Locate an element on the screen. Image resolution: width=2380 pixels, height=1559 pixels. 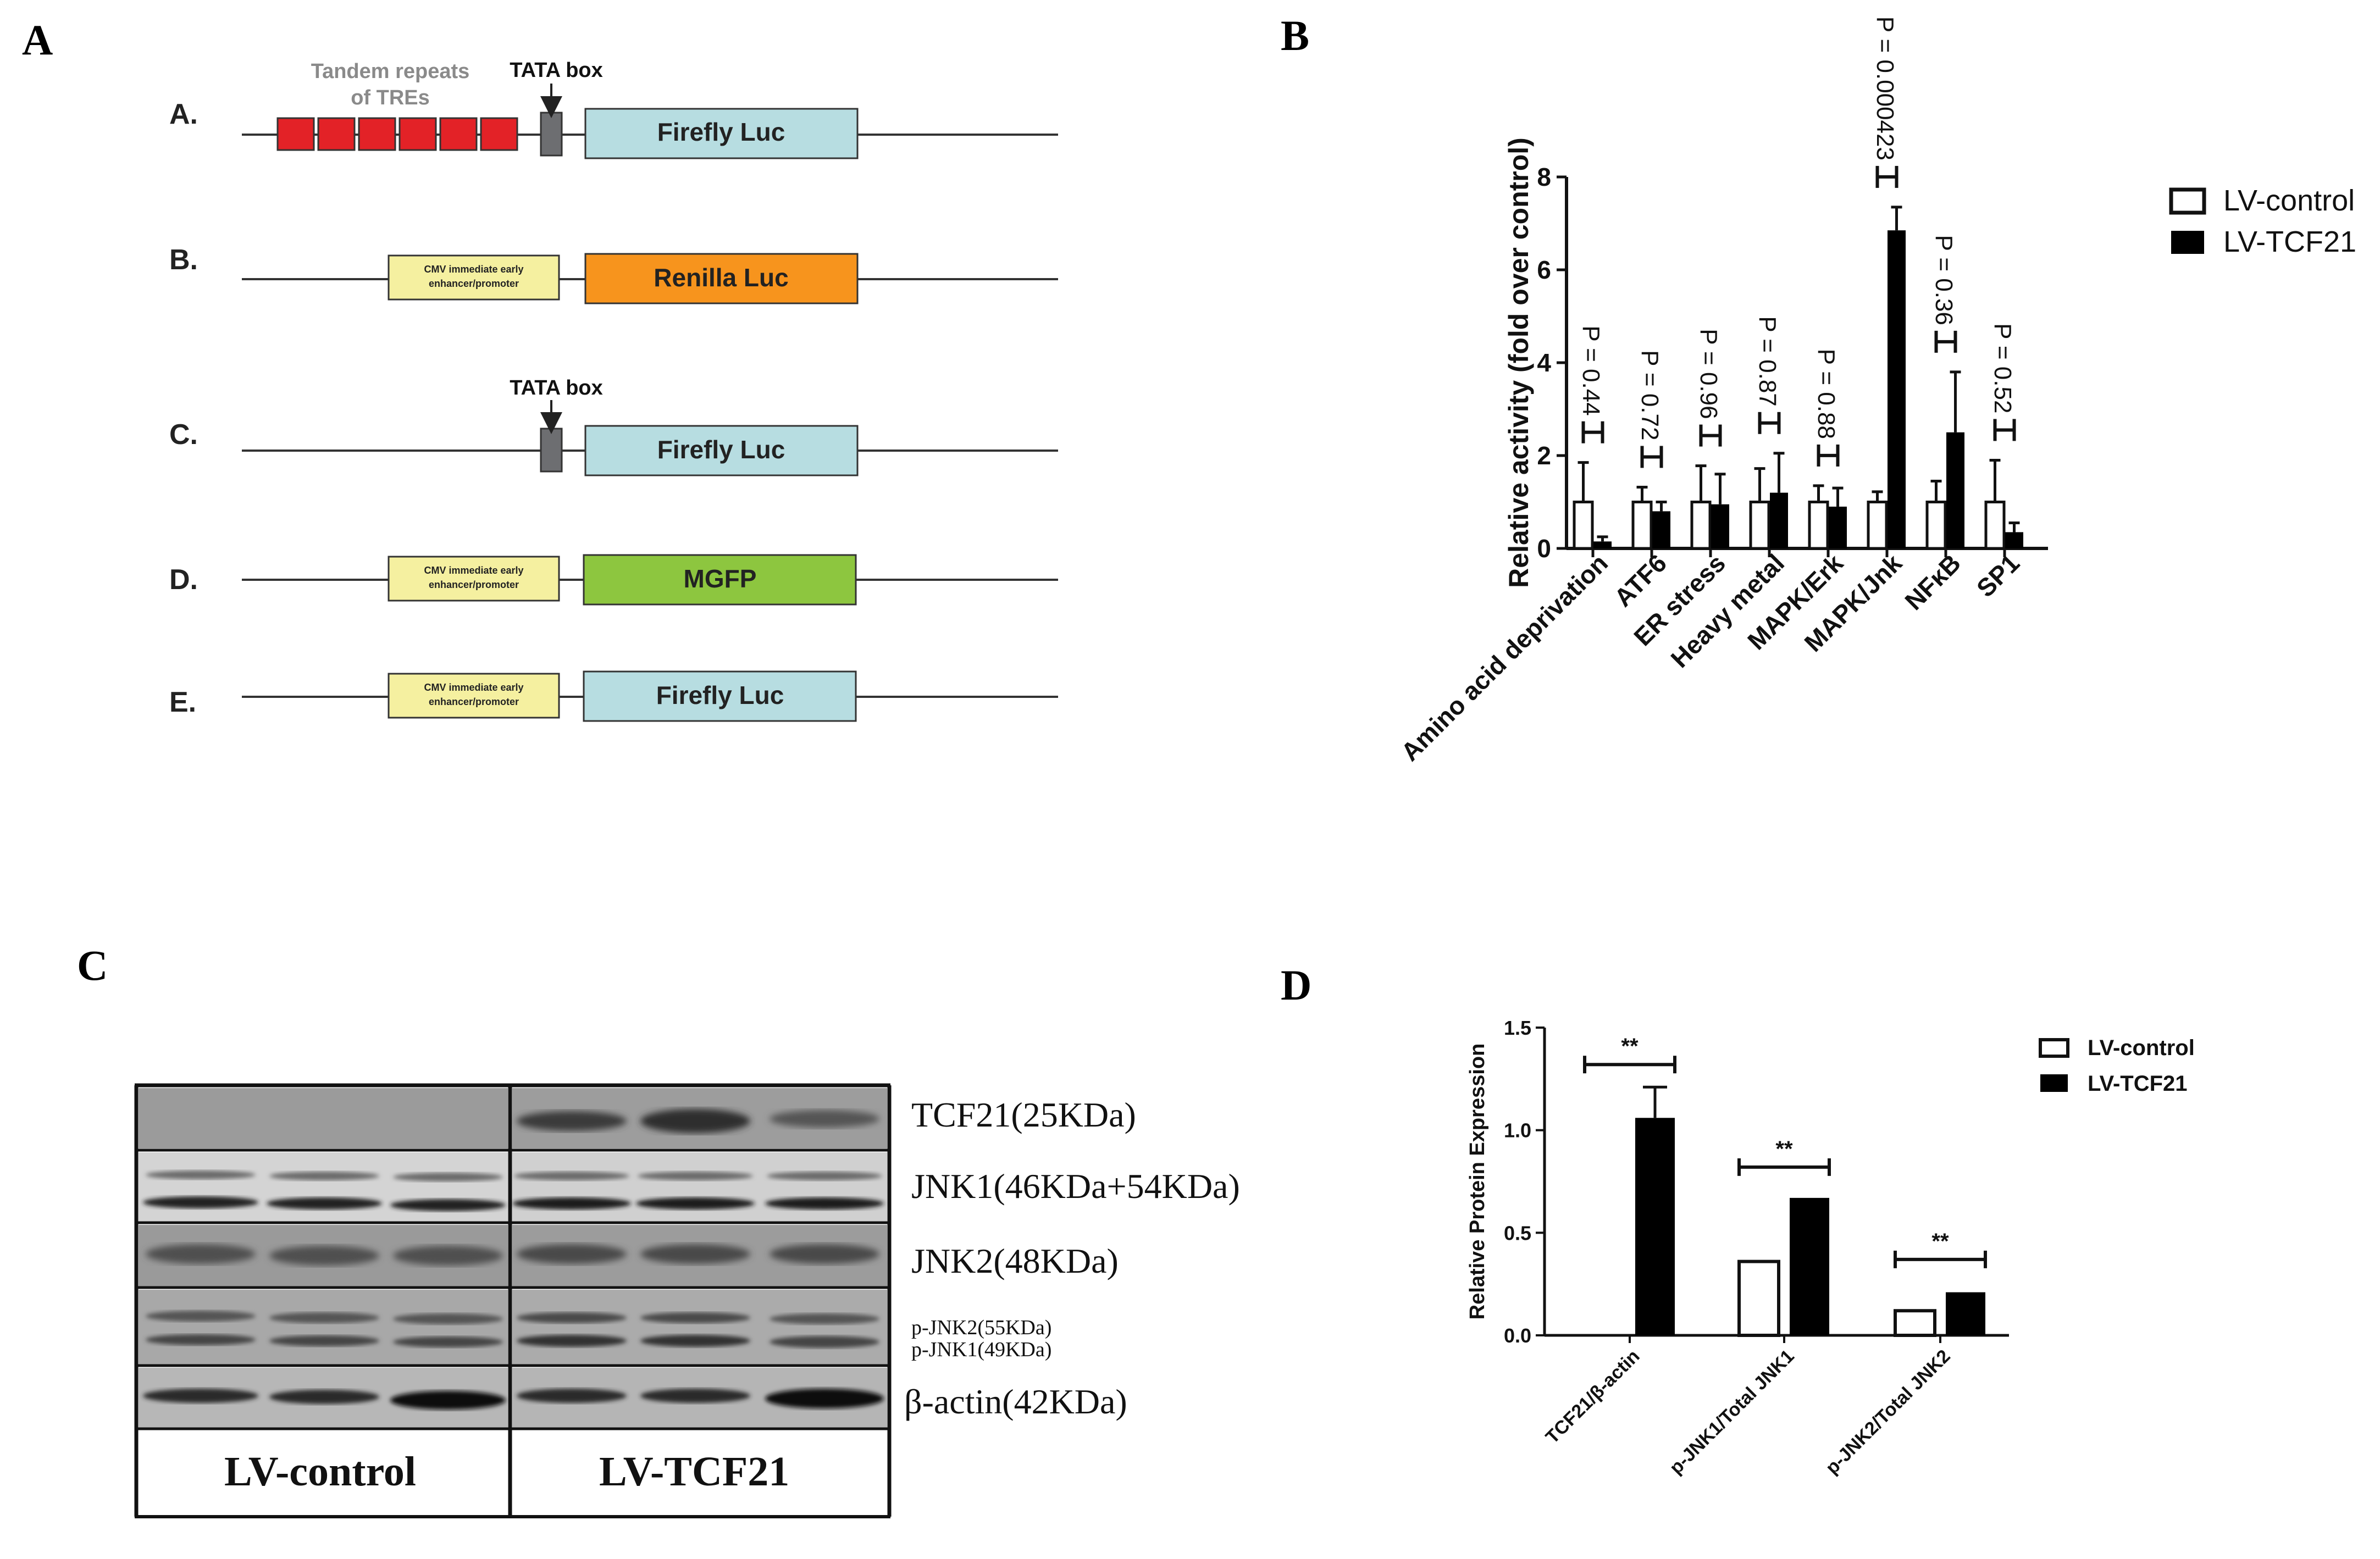
x-category-label: ER stress is located at coordinates (1679, 599).